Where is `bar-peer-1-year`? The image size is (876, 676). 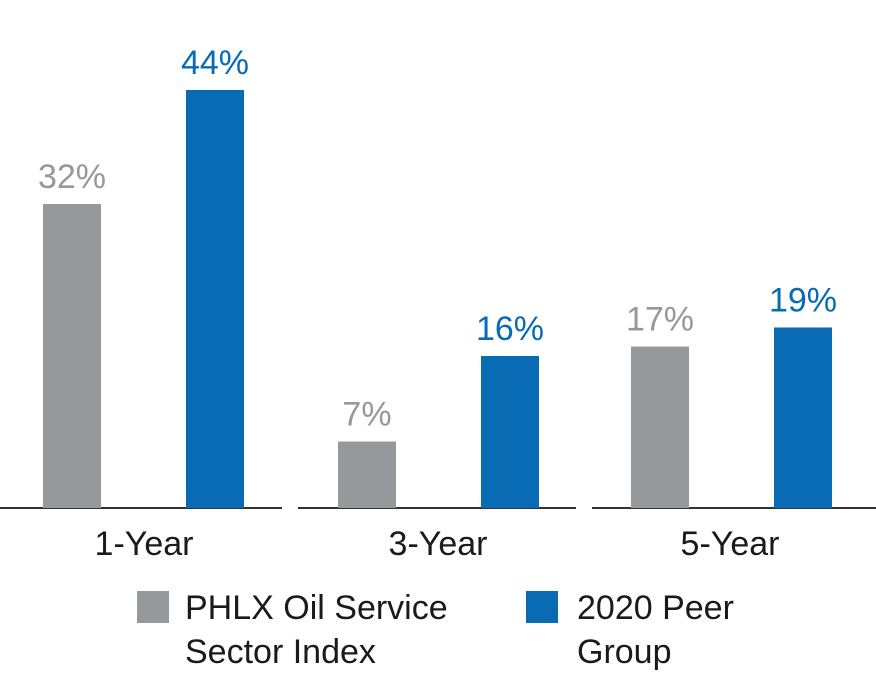 bar-peer-1-year is located at coordinates (215, 299).